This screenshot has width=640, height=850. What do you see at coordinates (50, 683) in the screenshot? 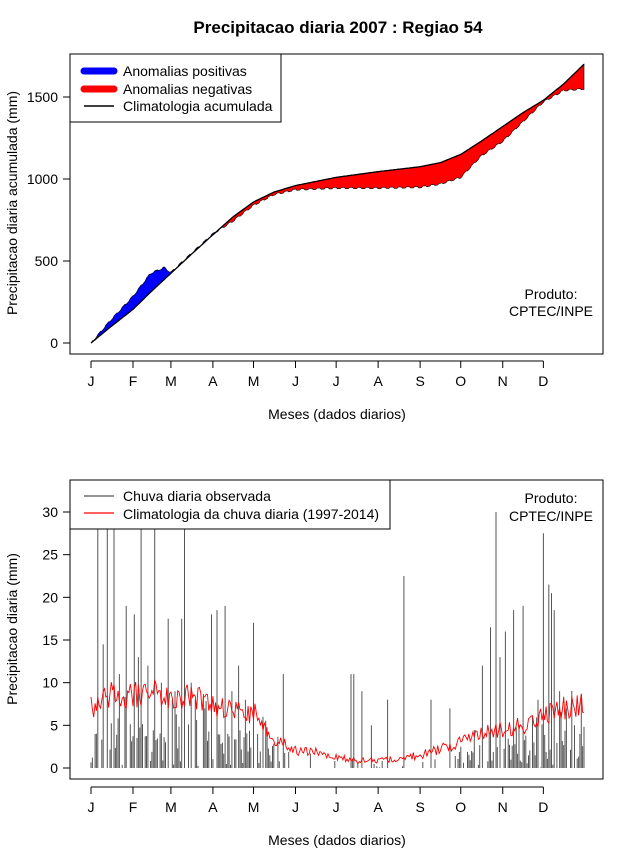
I see `daily-y-tick-label-10: 10` at bounding box center [50, 683].